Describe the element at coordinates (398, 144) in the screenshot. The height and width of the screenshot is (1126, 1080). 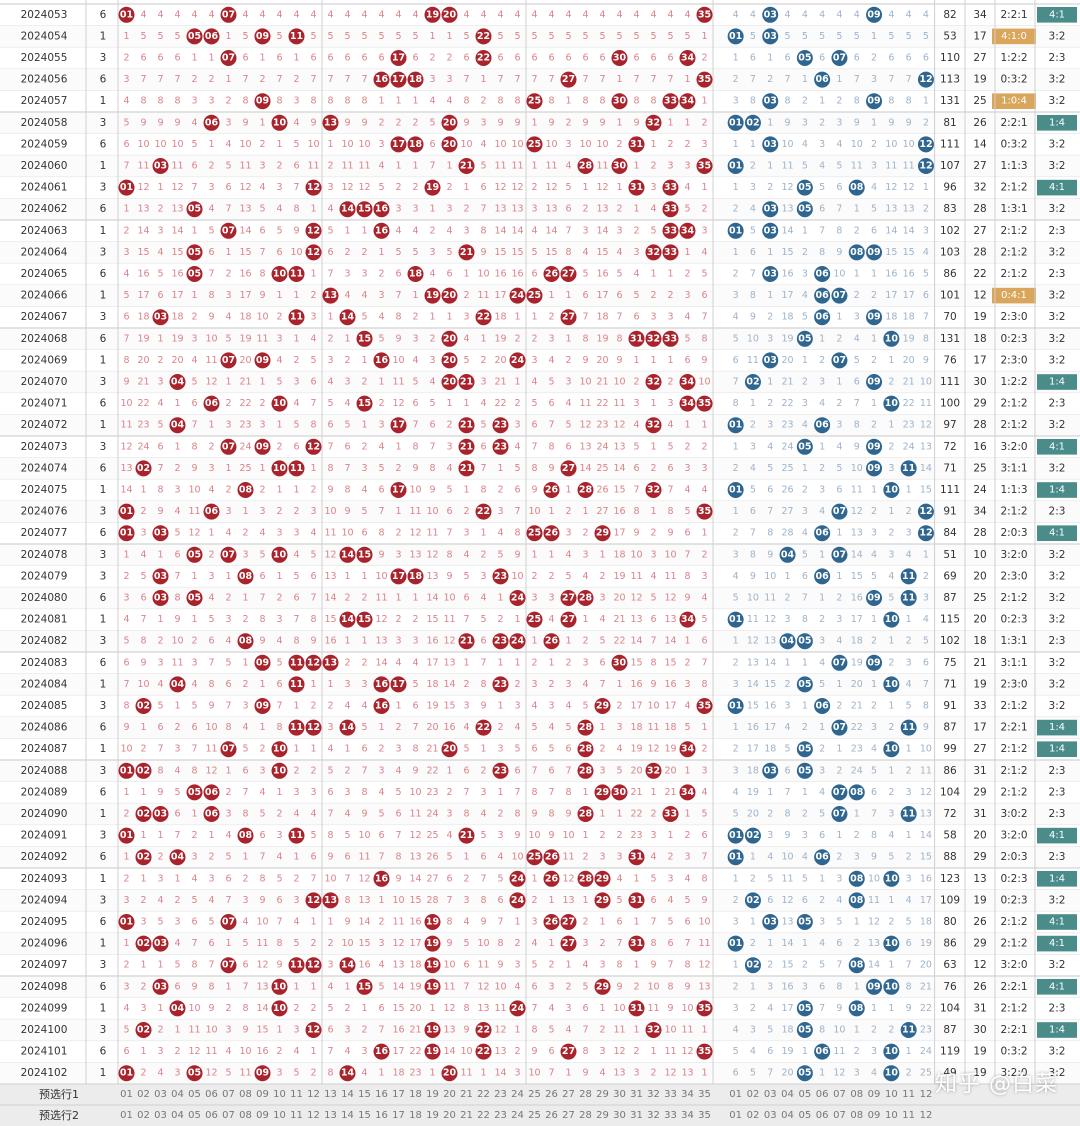
I see `front-ball-label: 17` at that location.